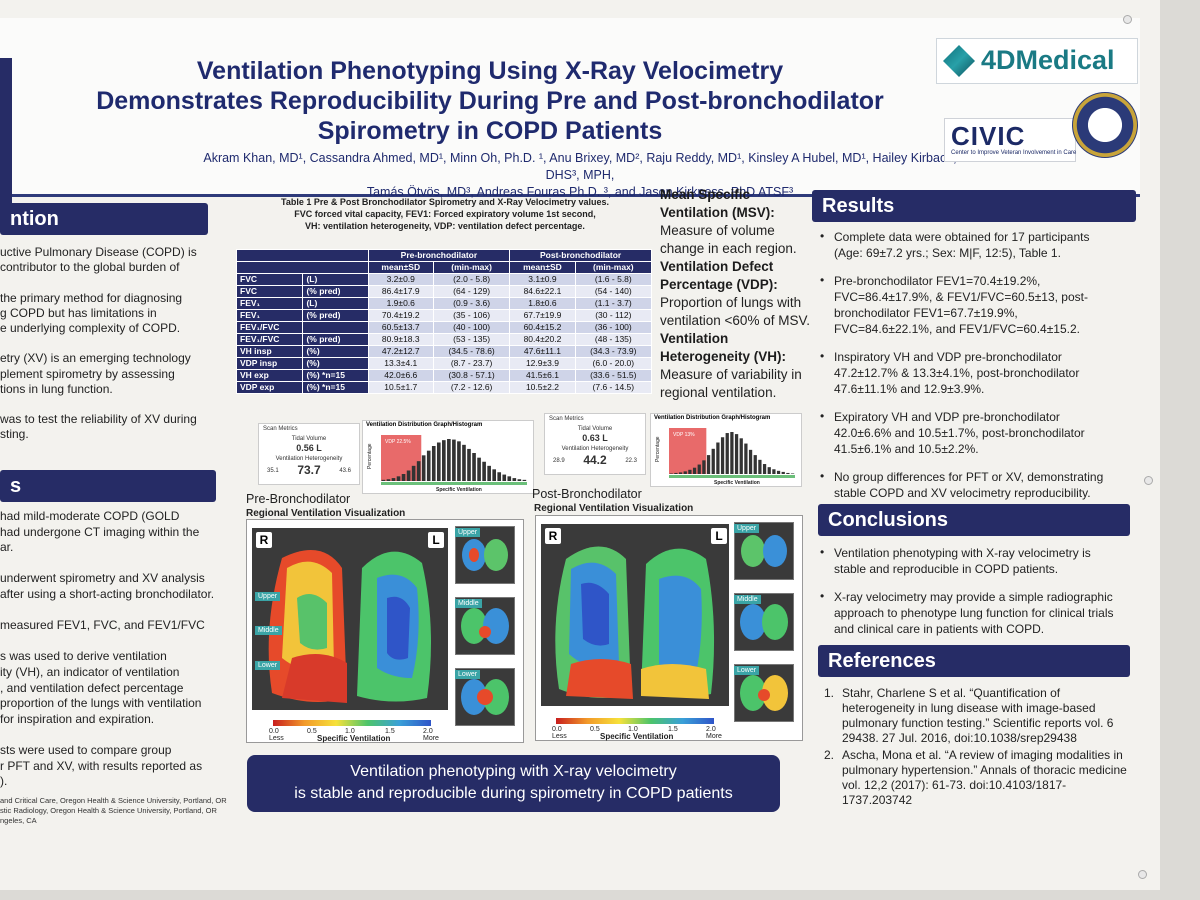 The image size is (1200, 900). What do you see at coordinates (613, 375) in the screenshot?
I see `table-cell: (33.6 - 51.5)` at bounding box center [613, 375].